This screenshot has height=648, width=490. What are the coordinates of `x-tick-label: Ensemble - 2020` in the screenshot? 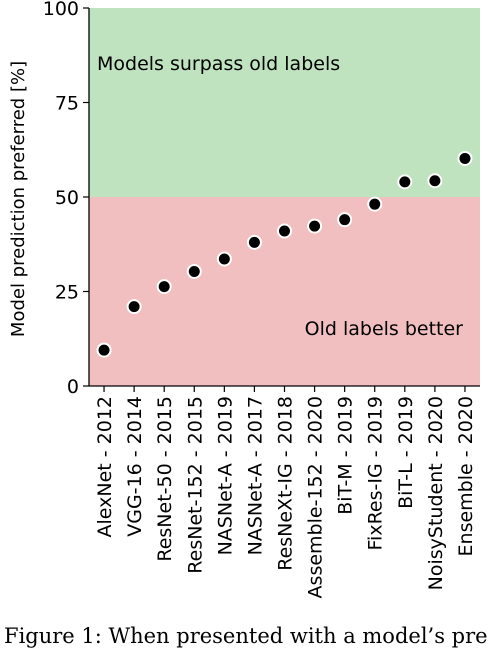 It's located at (466, 476).